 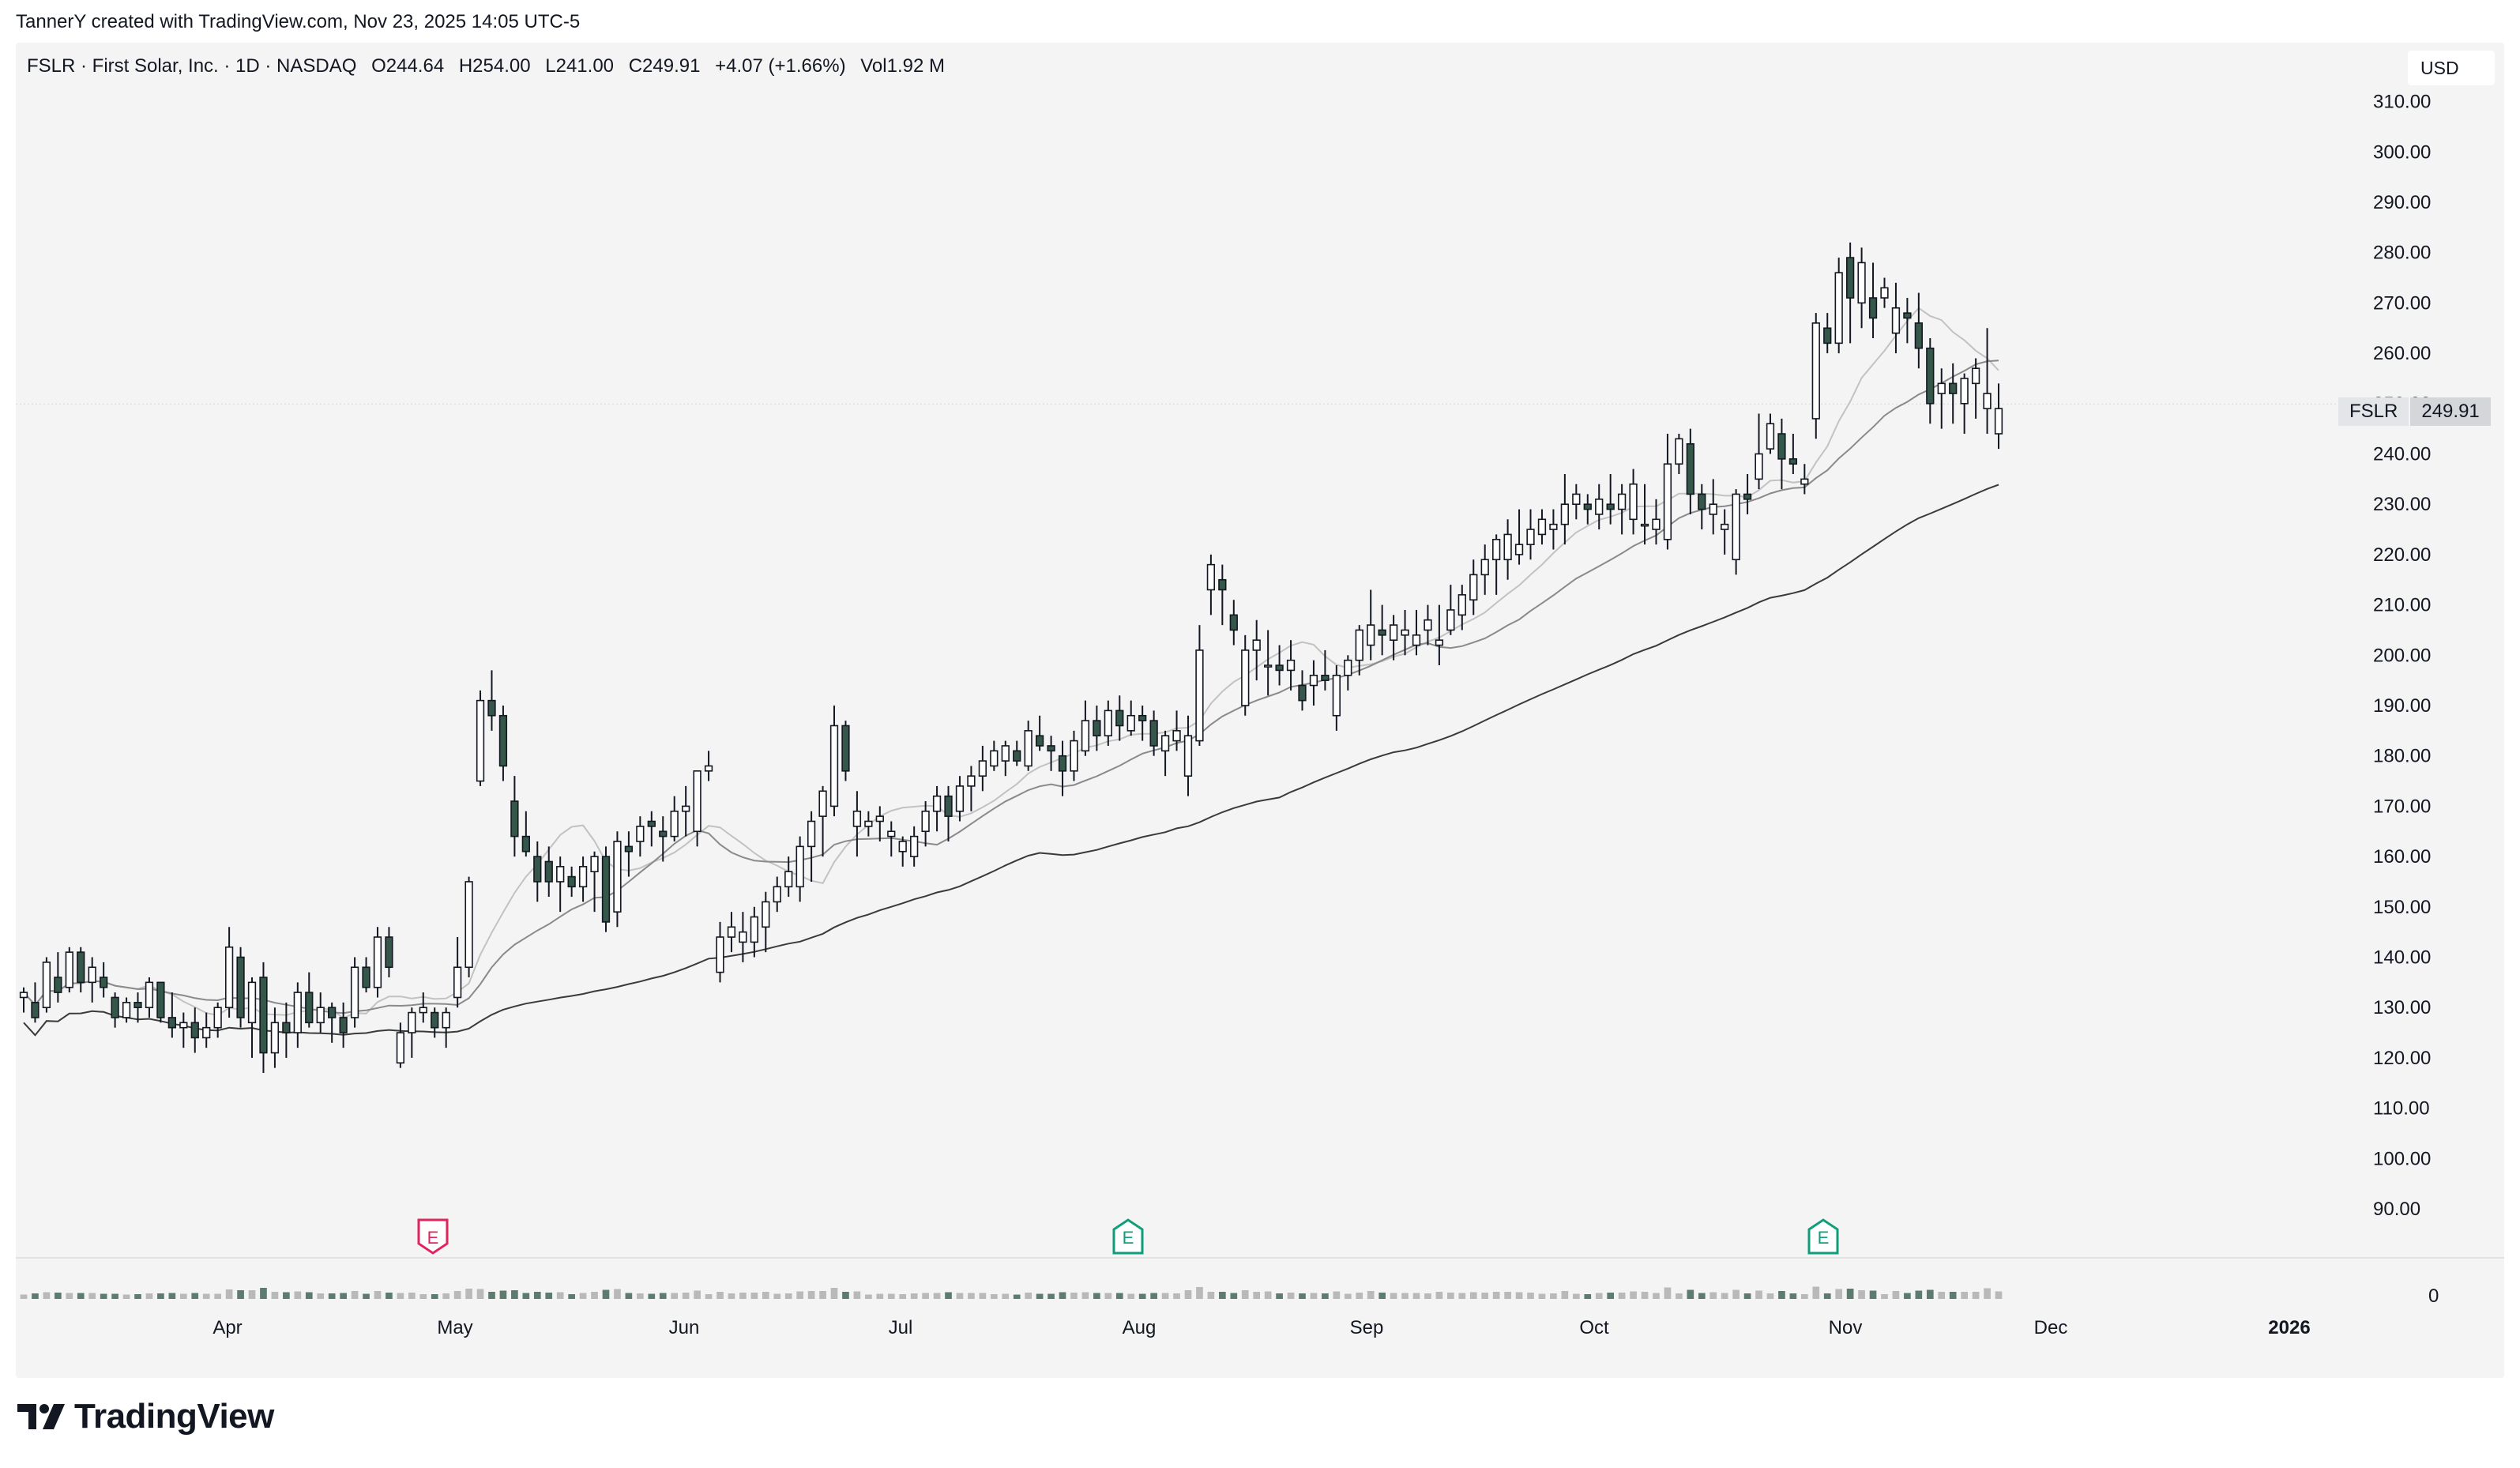 What do you see at coordinates (2401, 1109) in the screenshot?
I see `y-tick-label: 110.00` at bounding box center [2401, 1109].